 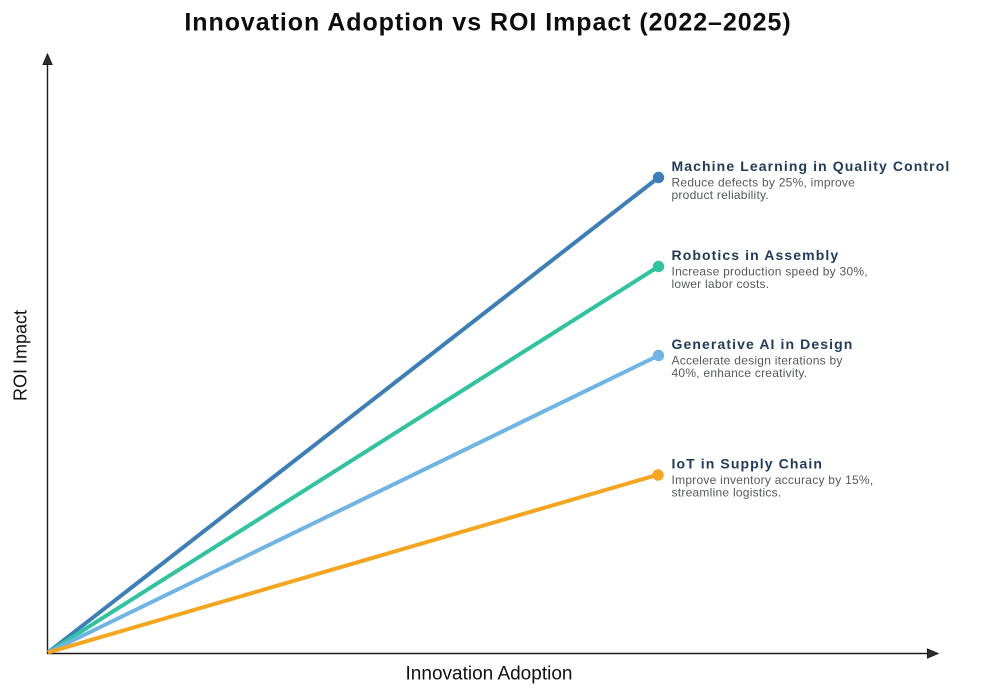 What do you see at coordinates (727, 493) in the screenshot?
I see `svg-text: streamline logistics.` at bounding box center [727, 493].